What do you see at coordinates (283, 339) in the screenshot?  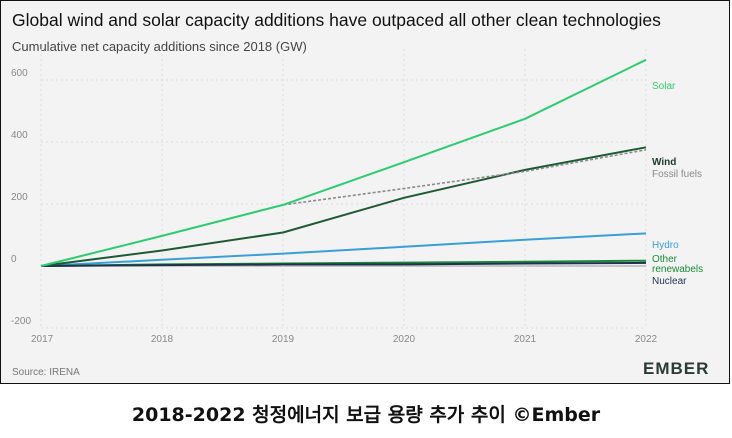 I see `x-tick-label: 2019` at bounding box center [283, 339].